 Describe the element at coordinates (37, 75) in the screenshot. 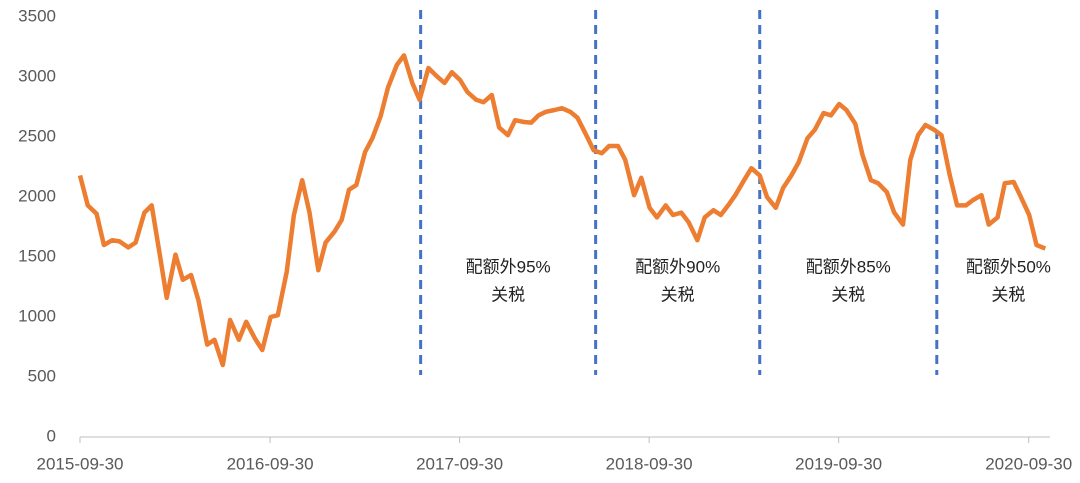

I see `y-tick-label: 3000` at that location.